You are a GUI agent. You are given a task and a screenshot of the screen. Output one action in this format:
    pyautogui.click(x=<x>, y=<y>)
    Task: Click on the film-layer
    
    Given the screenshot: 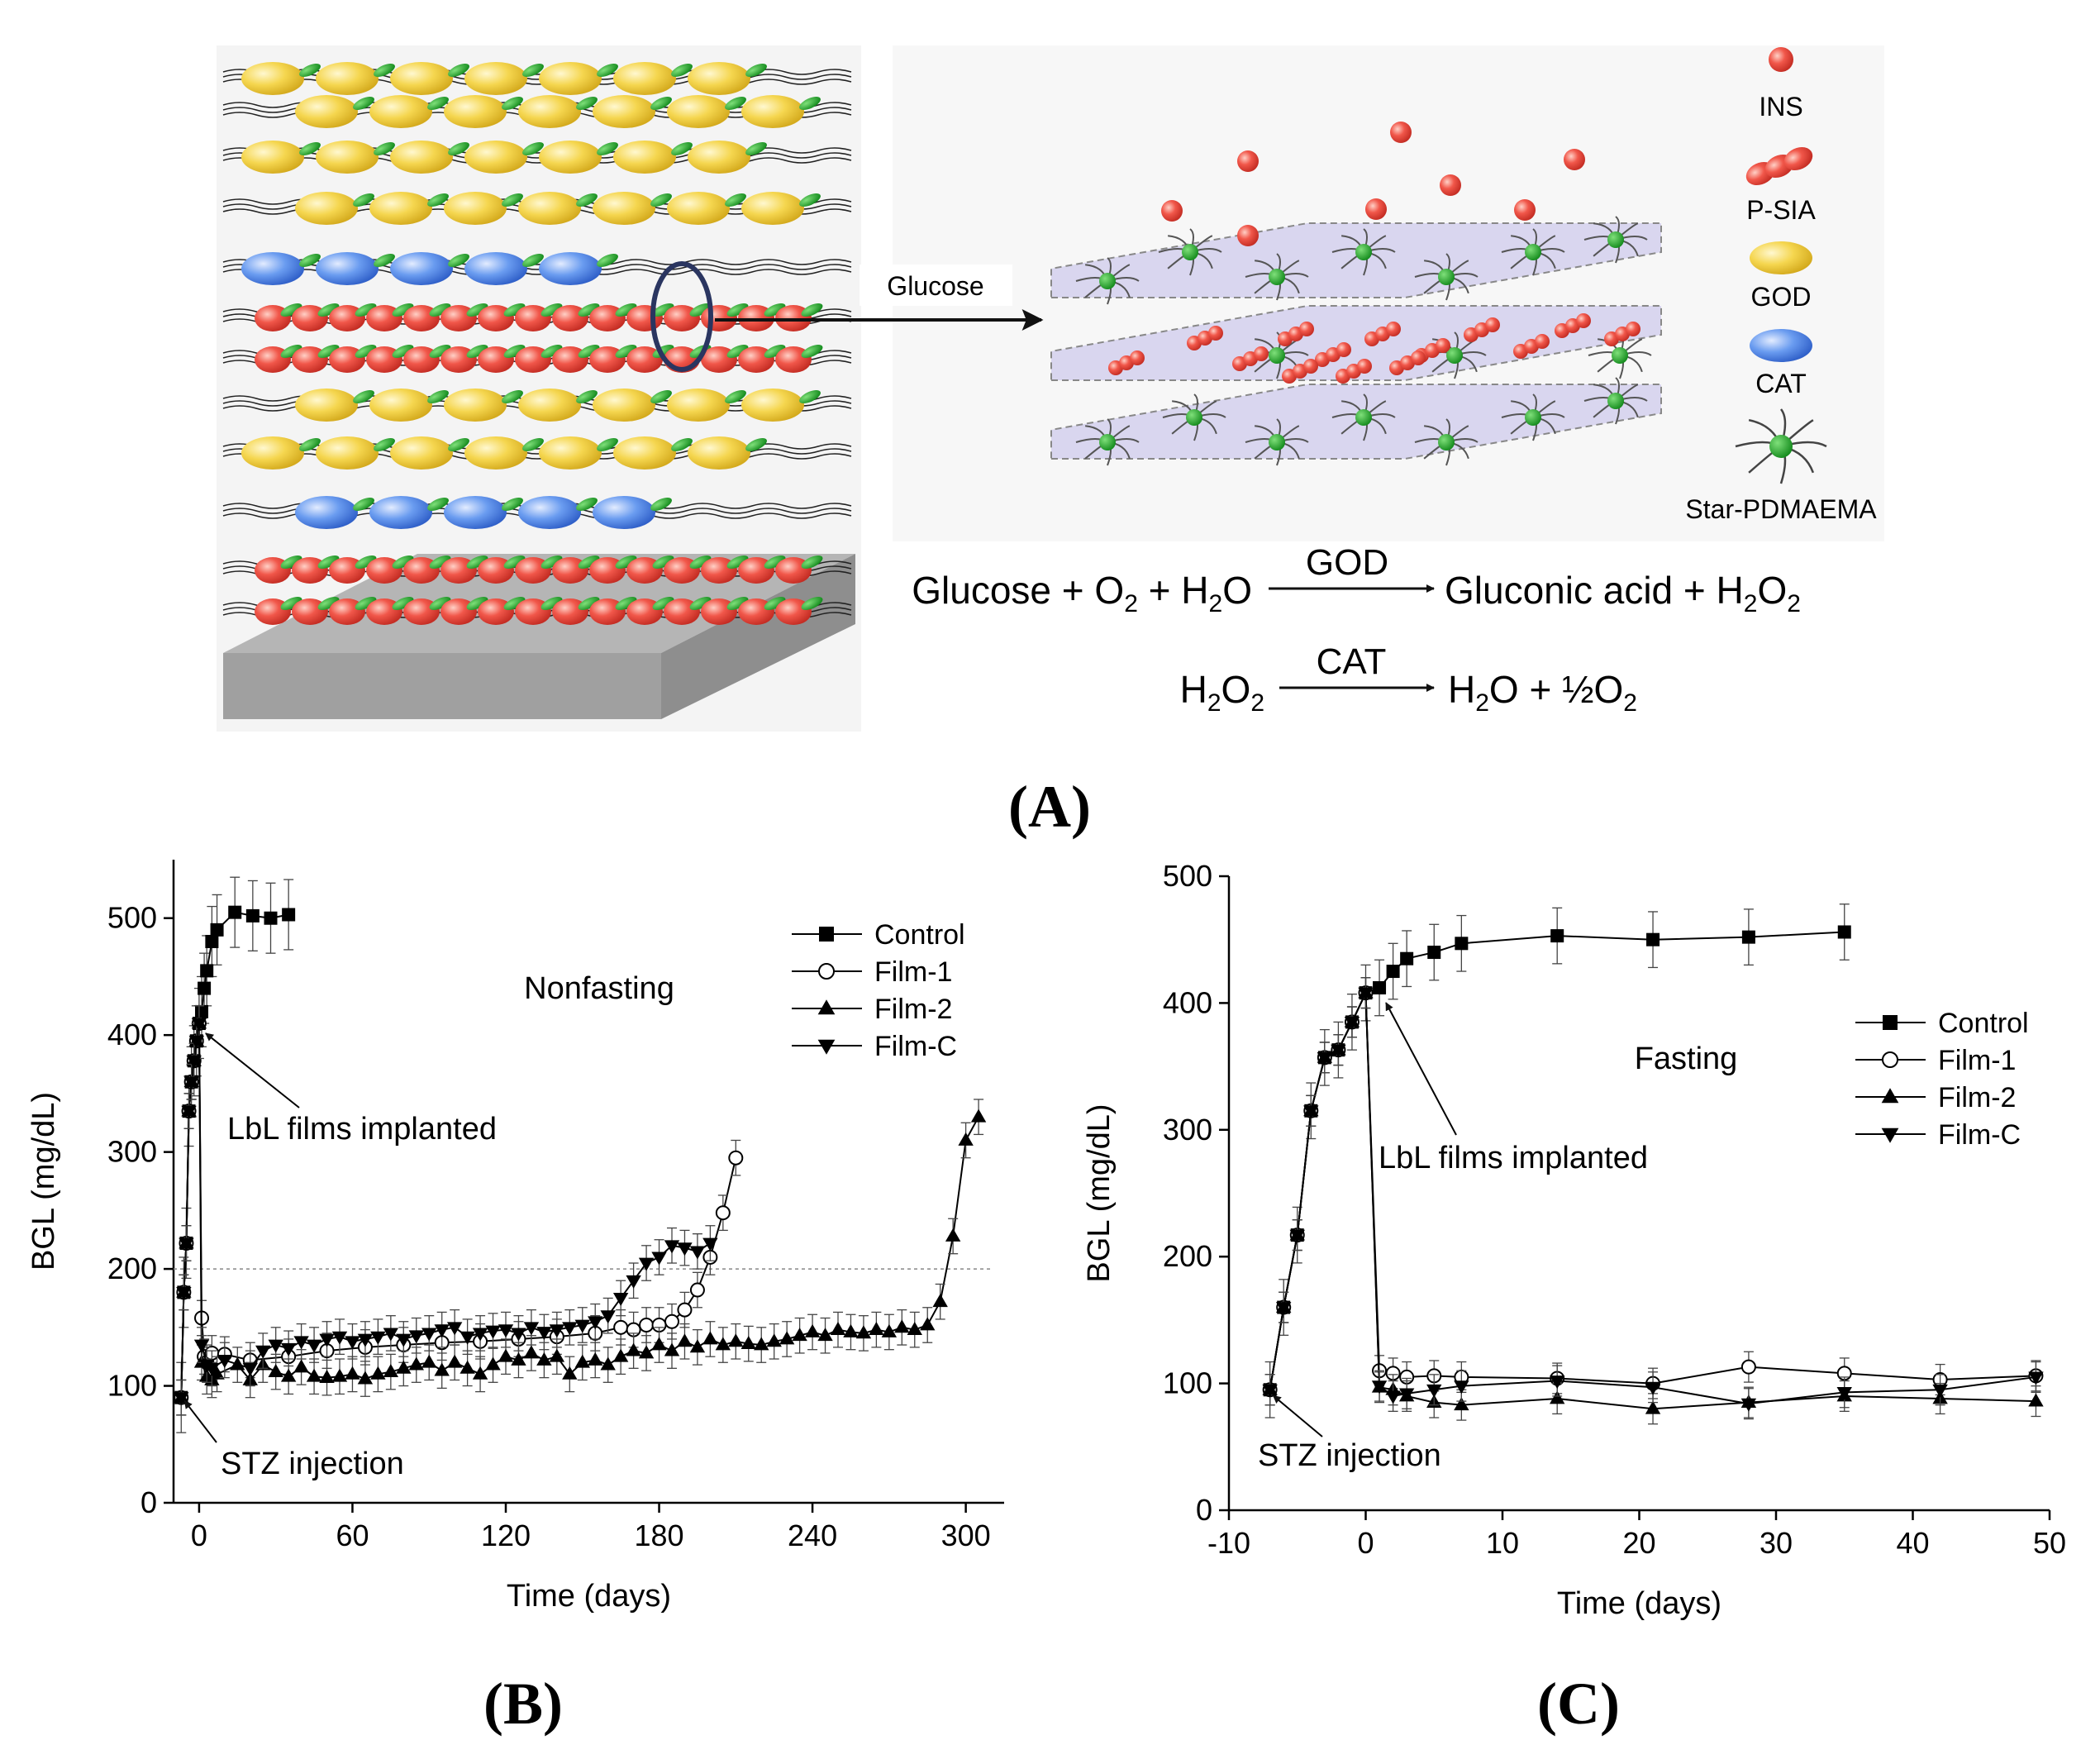 What is the action you would take?
    pyautogui.click(x=537, y=453)
    